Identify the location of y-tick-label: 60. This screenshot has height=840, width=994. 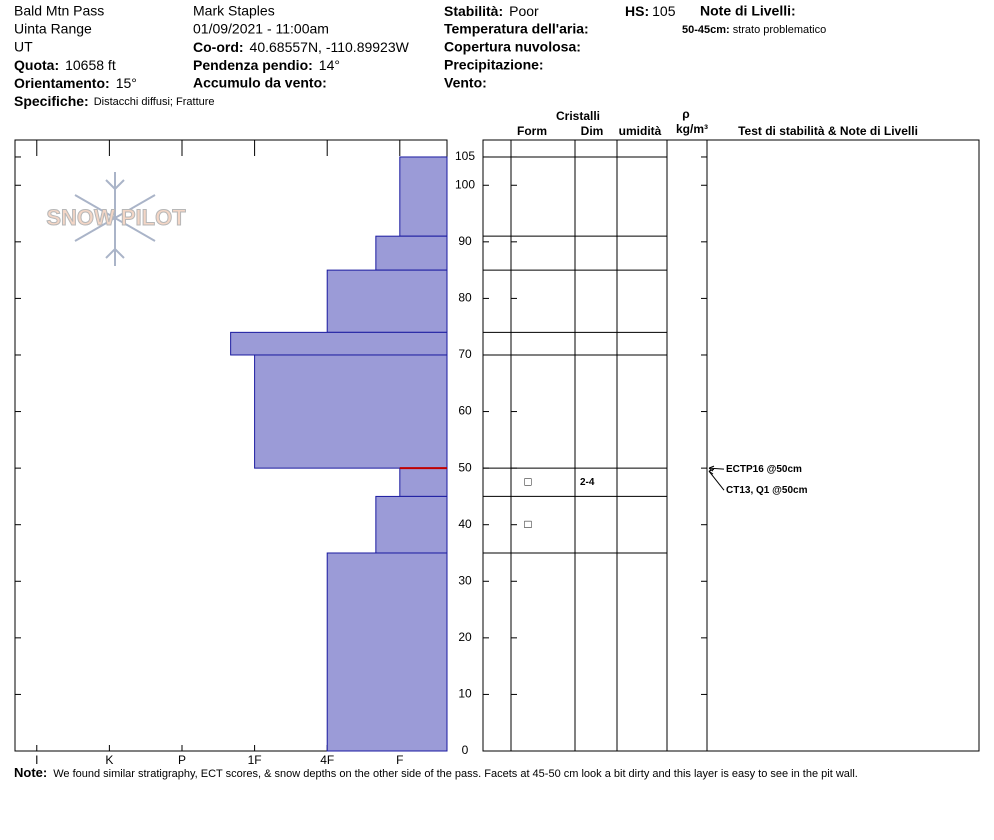
(465, 411).